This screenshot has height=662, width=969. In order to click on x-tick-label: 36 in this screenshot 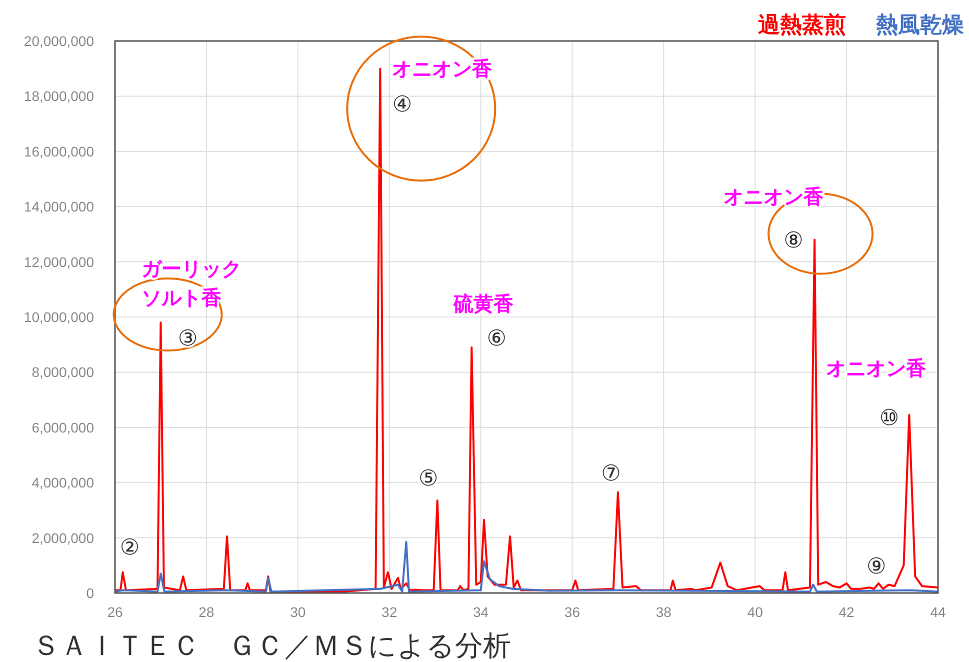, I will do `click(572, 612)`.